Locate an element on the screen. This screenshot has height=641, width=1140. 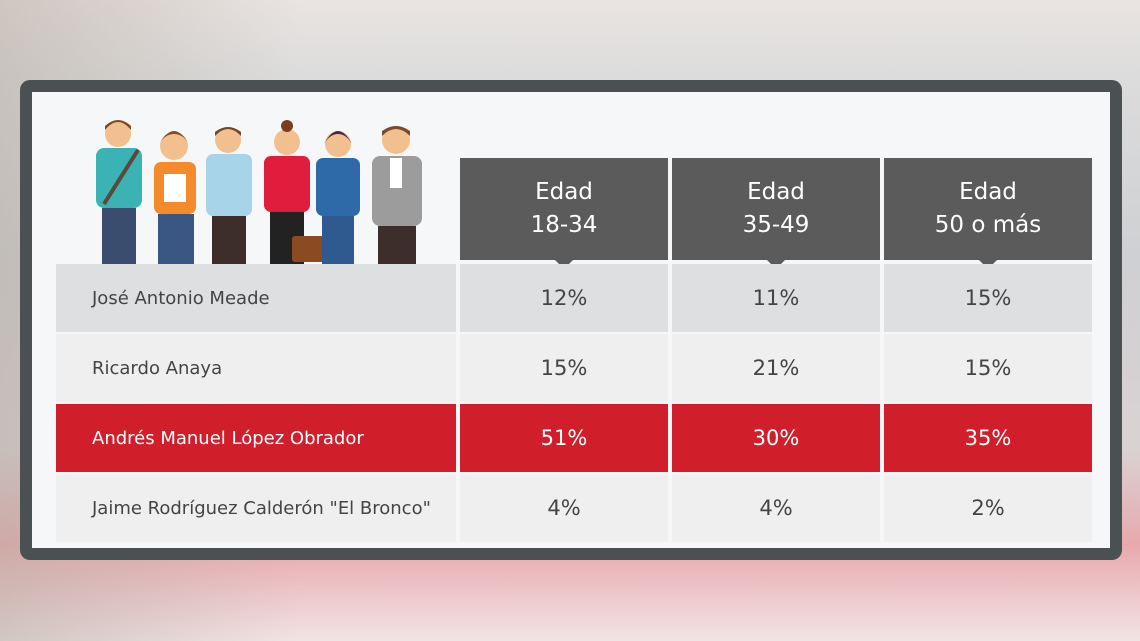
table-row: José Antonio Meade 12% 11% 15% is located at coordinates (574, 298).